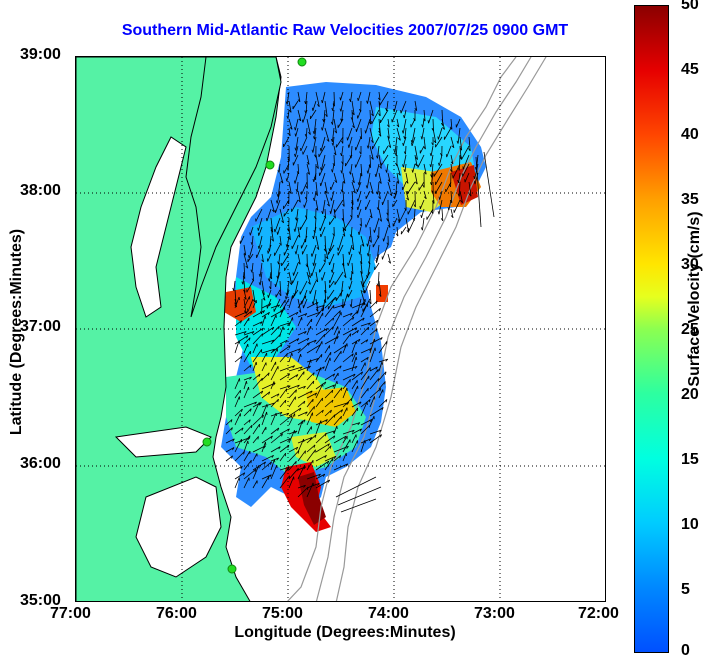  I want to click on x-tick: 75:00, so click(282, 614).